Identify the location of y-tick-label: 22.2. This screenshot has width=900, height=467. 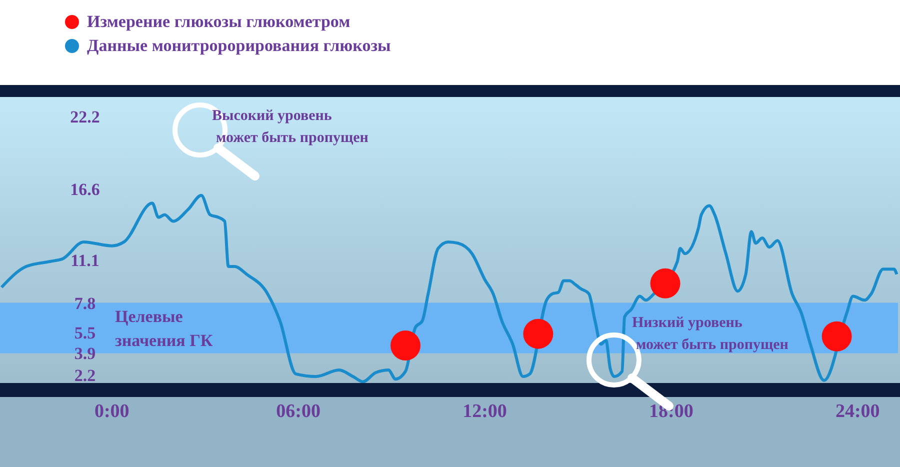
(85, 116).